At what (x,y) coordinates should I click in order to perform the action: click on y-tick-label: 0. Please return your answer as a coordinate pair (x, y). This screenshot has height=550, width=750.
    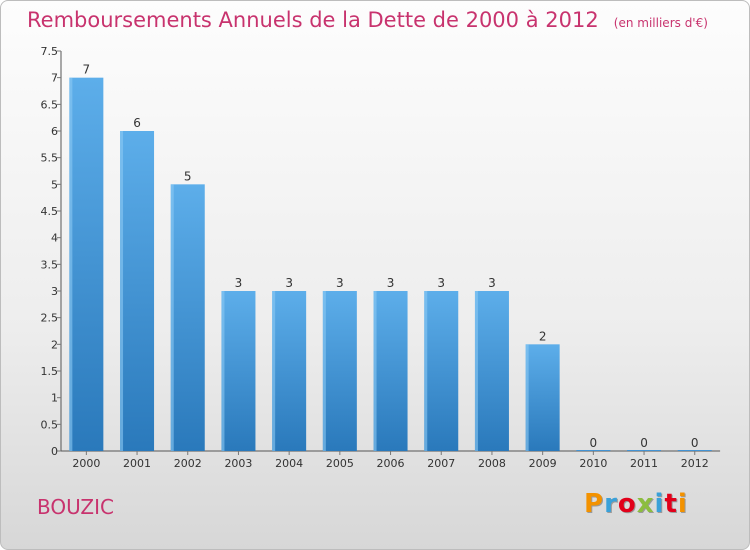
    Looking at the image, I should click on (54, 451).